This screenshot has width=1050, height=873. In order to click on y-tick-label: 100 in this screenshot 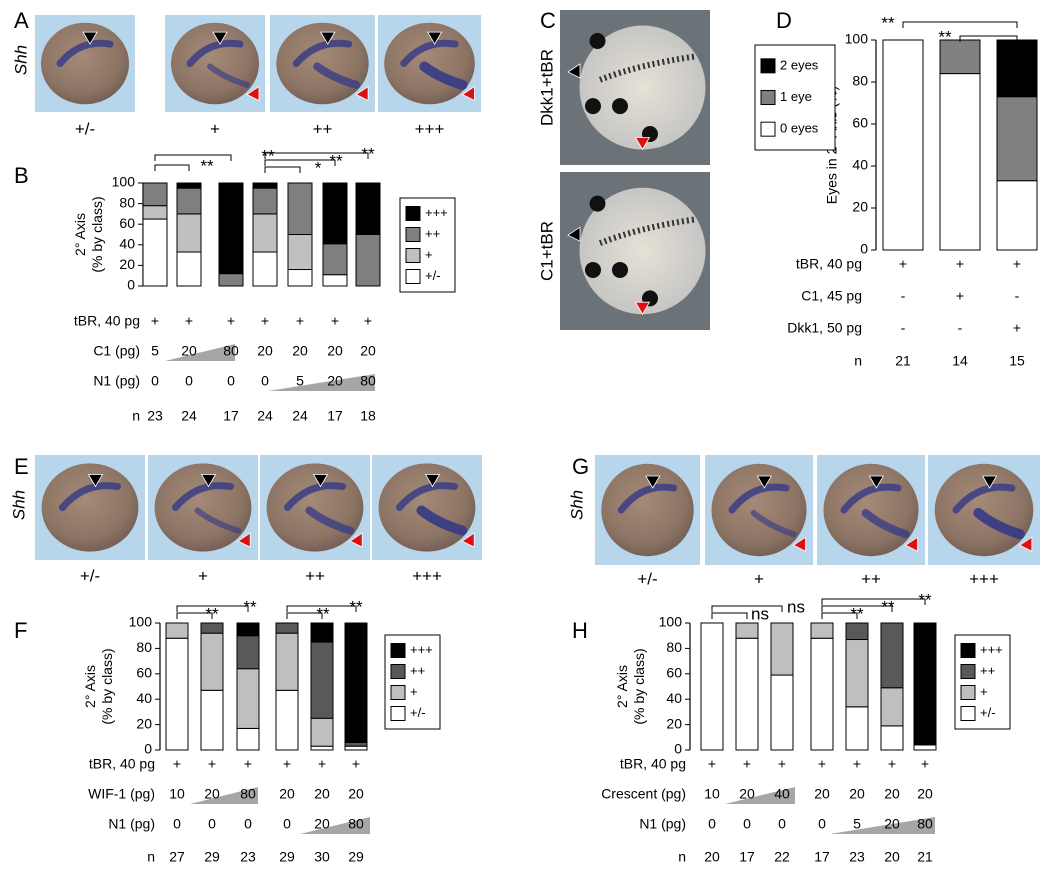, I will do `click(124, 182)`.